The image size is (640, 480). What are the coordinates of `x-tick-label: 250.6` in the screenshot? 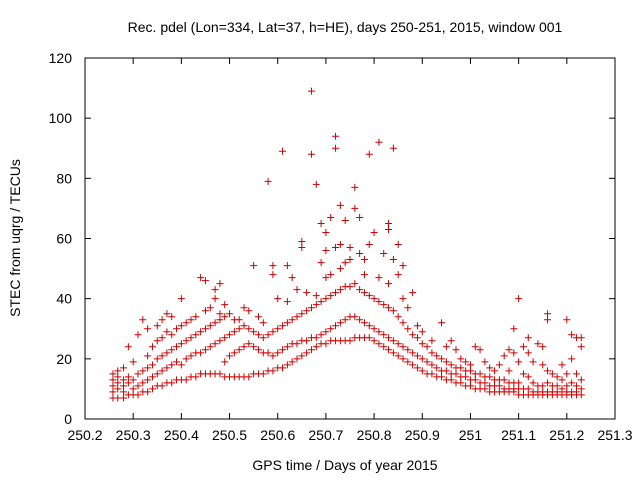 It's located at (277, 435).